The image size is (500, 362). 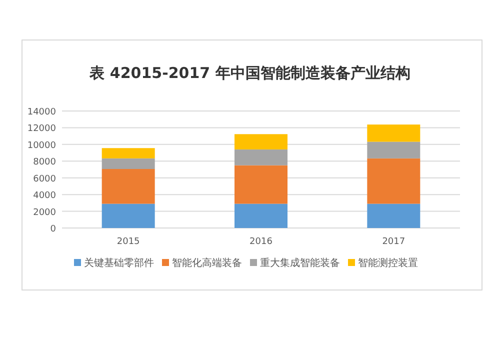 What do you see at coordinates (41, 113) in the screenshot?
I see `y-tick-label: 14000` at bounding box center [41, 113].